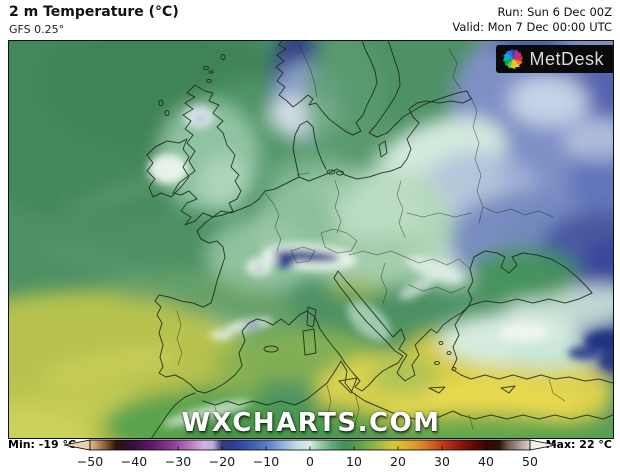  What do you see at coordinates (486, 461) in the screenshot?
I see `svg-text: 40` at bounding box center [486, 461].